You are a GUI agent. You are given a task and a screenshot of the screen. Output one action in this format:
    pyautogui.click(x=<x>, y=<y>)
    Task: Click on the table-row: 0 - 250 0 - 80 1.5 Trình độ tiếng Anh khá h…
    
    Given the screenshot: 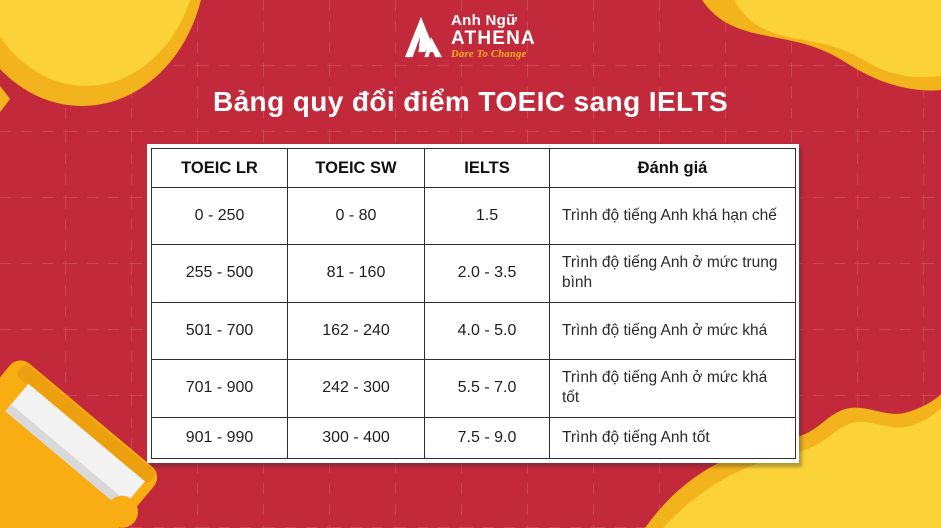 What is the action you would take?
    pyautogui.click(x=473, y=216)
    